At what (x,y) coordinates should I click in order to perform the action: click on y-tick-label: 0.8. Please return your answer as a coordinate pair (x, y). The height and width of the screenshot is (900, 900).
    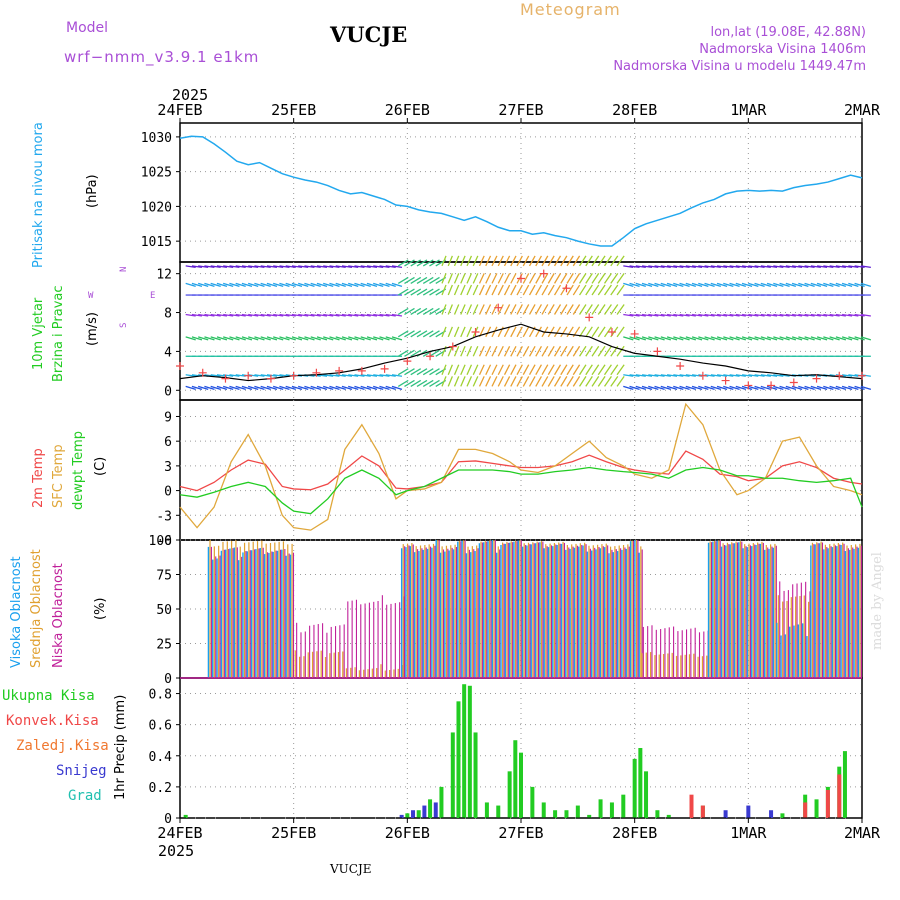
    Looking at the image, I should click on (160, 695).